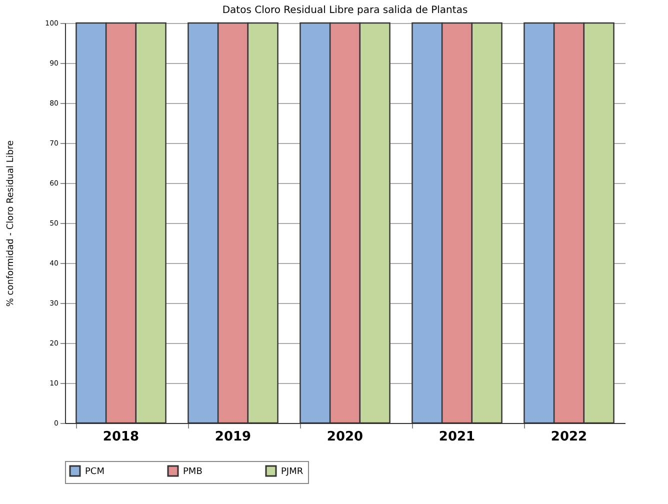 Image resolution: width=668 pixels, height=504 pixels. What do you see at coordinates (345, 10) in the screenshot?
I see `chart-title: Datos Cloro Residual Libre para salida de Plantas` at bounding box center [345, 10].